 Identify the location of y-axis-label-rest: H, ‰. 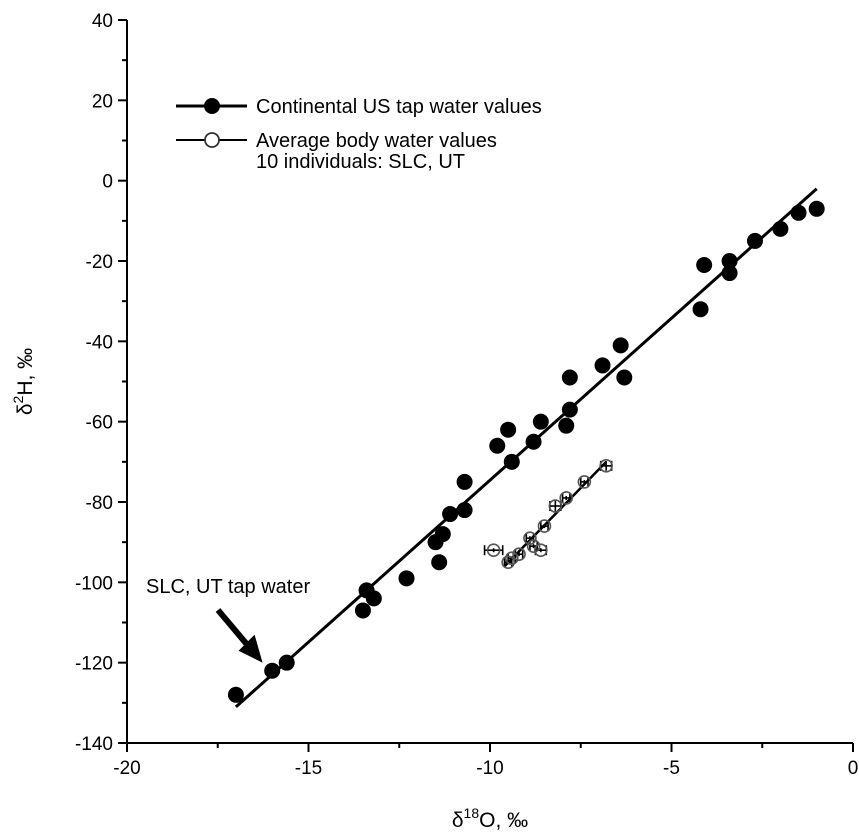
(25, 372).